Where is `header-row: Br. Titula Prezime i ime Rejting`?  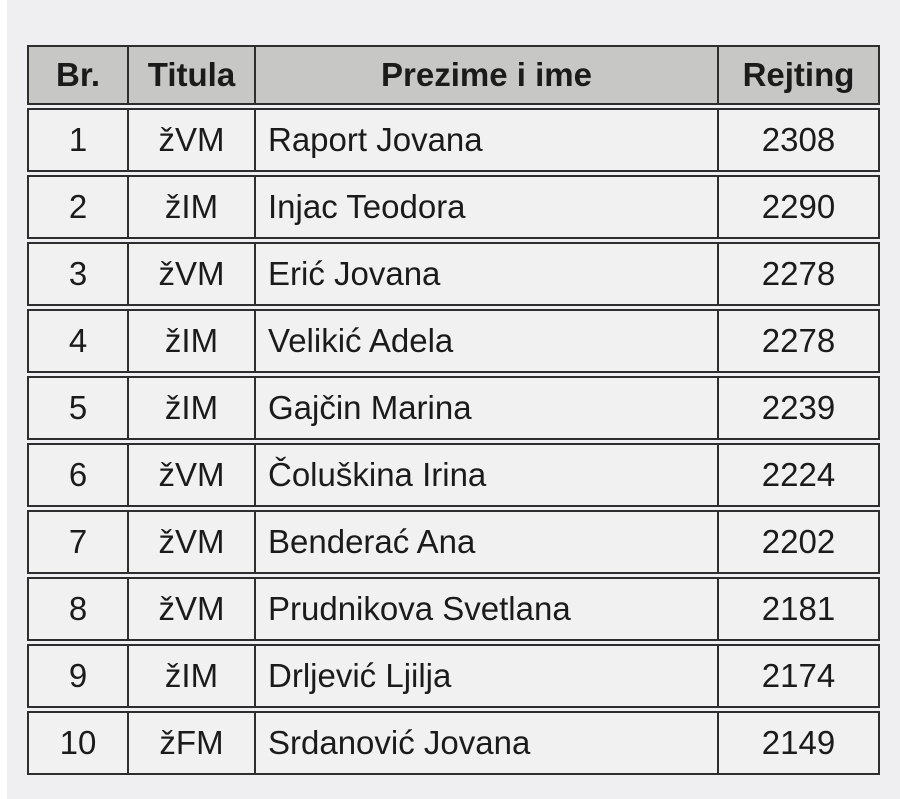
header-row: Br. Titula Prezime i ime Rejting is located at coordinates (453, 75).